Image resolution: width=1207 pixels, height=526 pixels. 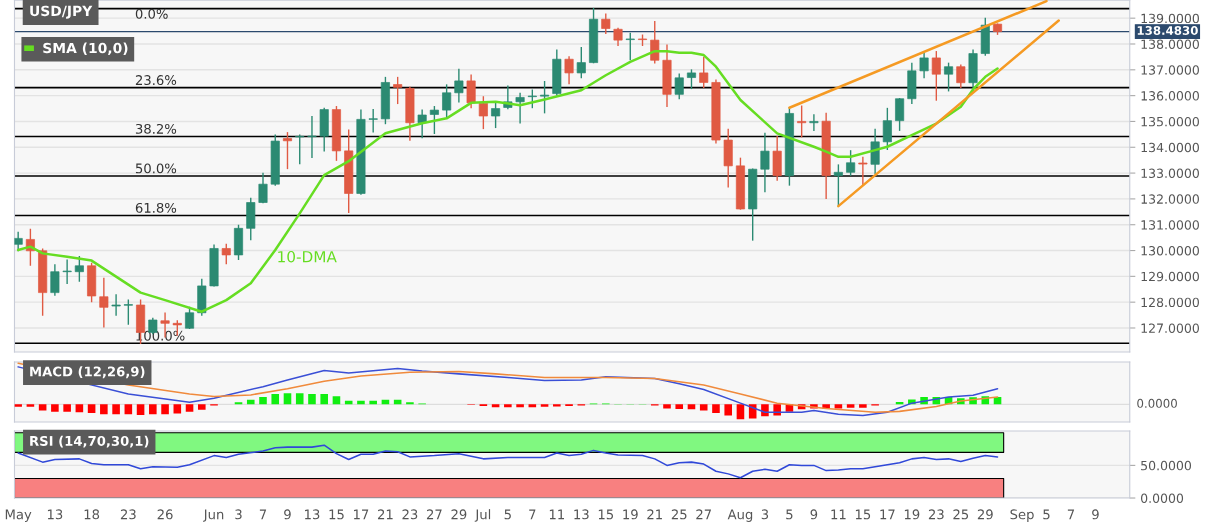 I want to click on x-tick-label: May, so click(x=18, y=515).